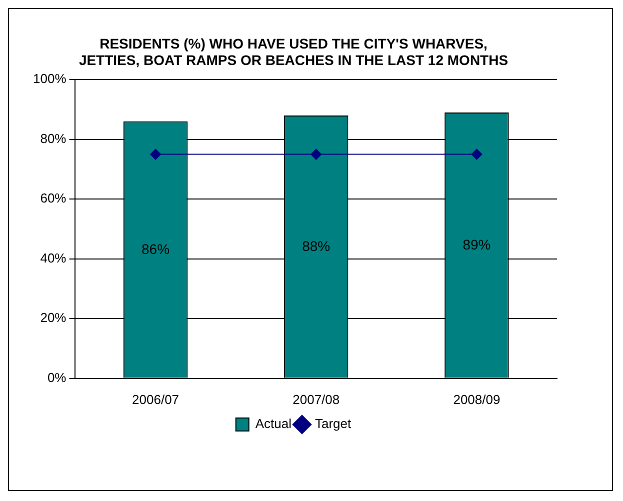 The width and height of the screenshot is (623, 501). What do you see at coordinates (57, 377) in the screenshot?
I see `y-tick-label: 0%` at bounding box center [57, 377].